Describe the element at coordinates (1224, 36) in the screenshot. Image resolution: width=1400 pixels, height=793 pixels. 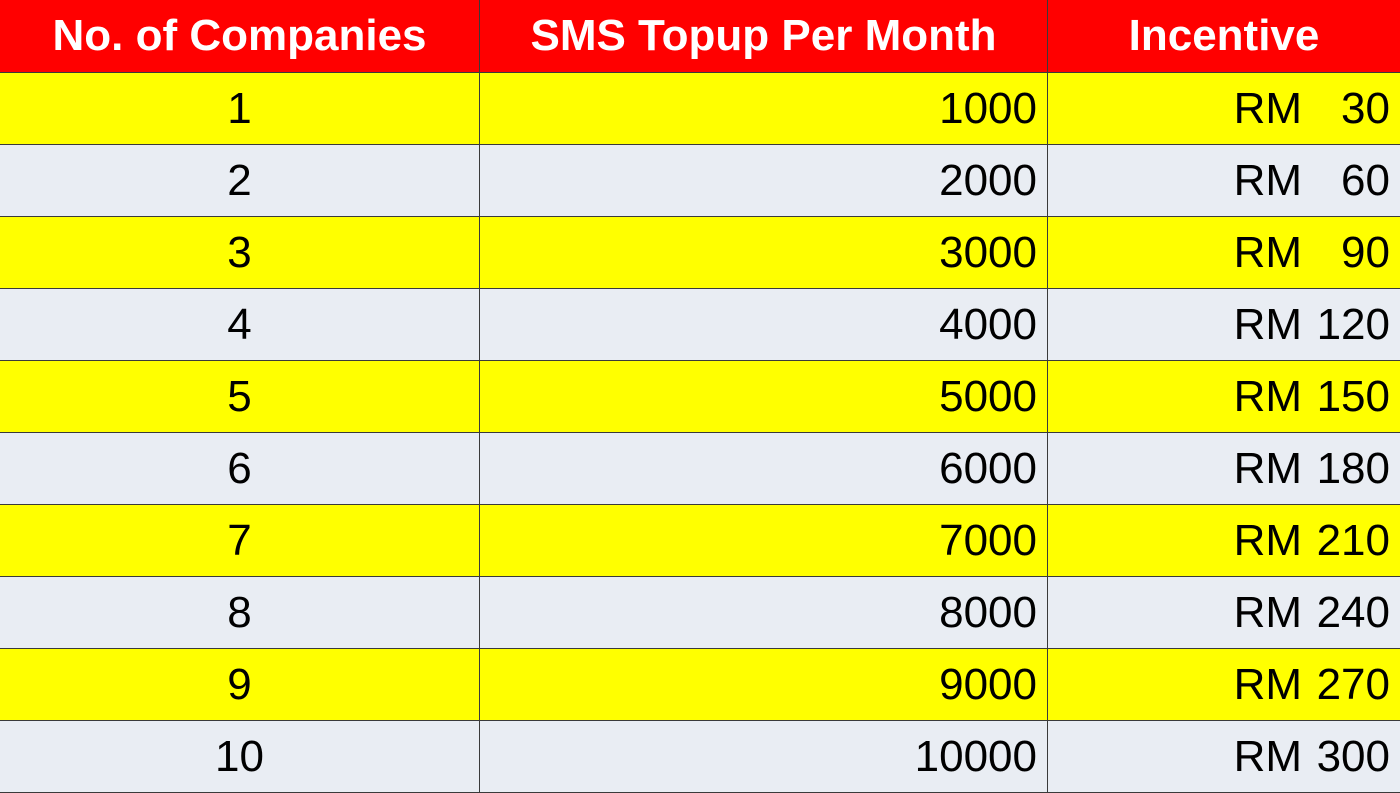
I see `header-incentive: Incentive` at that location.